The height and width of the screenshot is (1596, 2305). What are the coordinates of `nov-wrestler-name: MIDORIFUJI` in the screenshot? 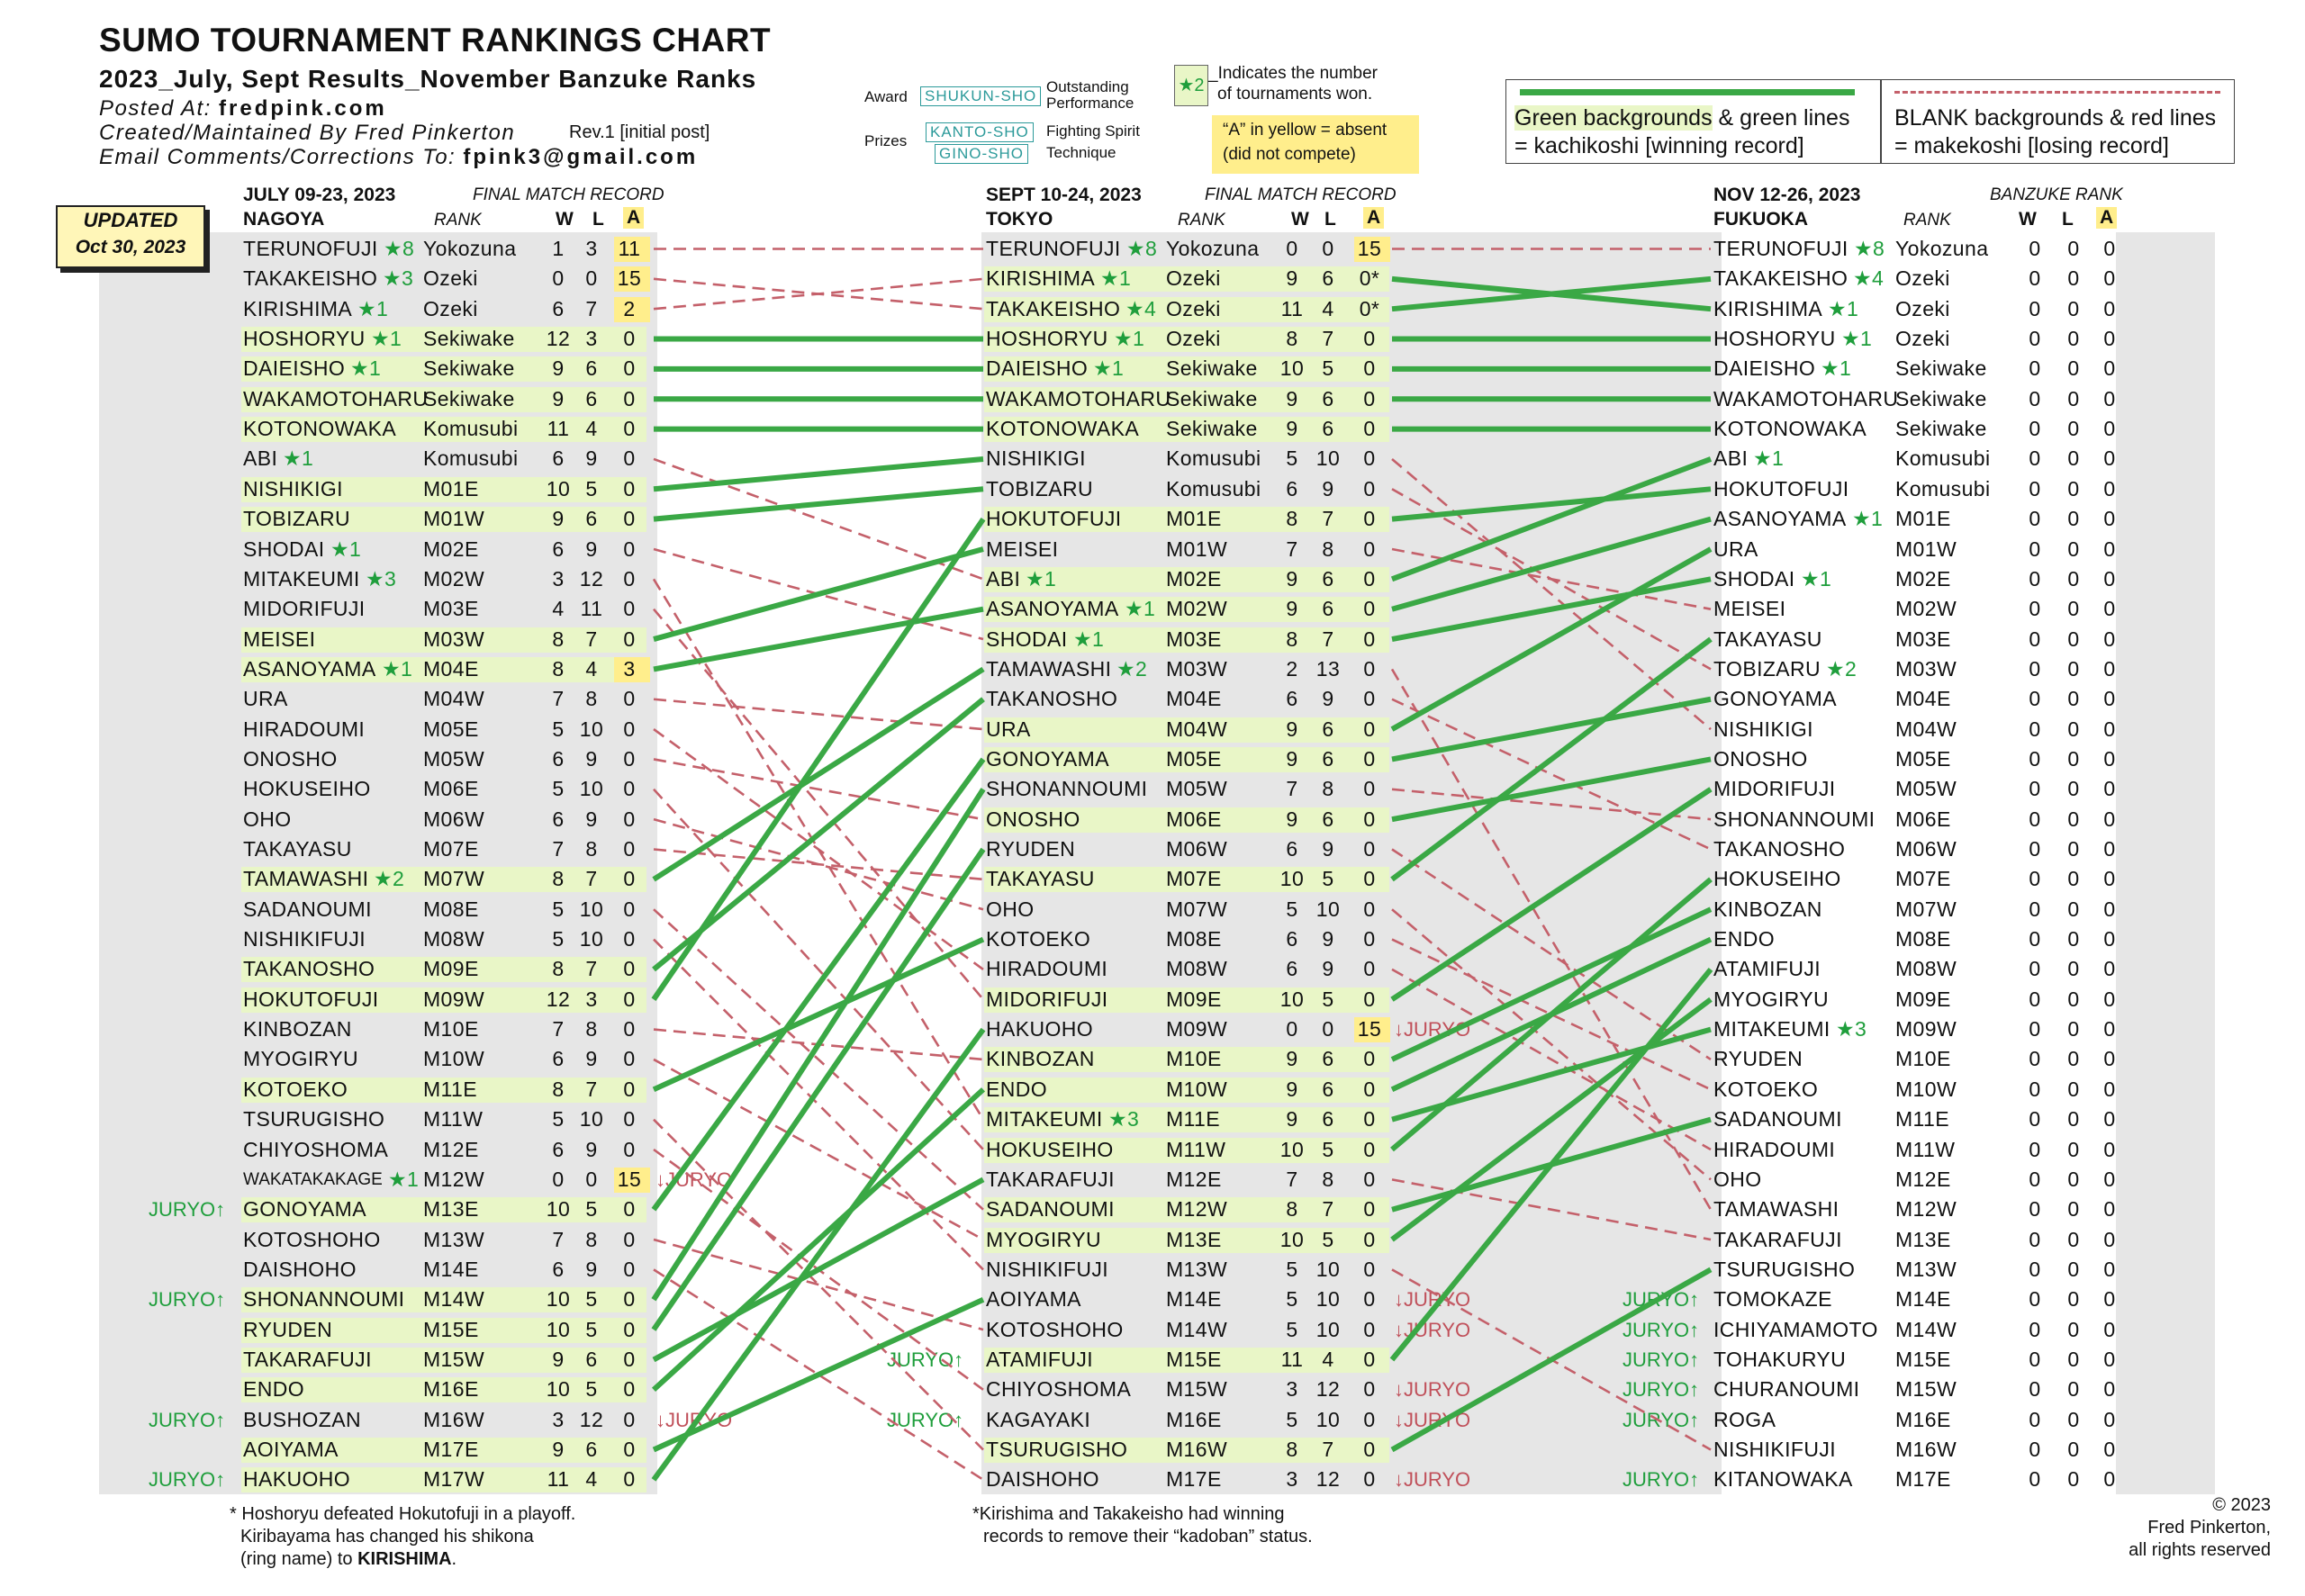 It's located at (1774, 789).